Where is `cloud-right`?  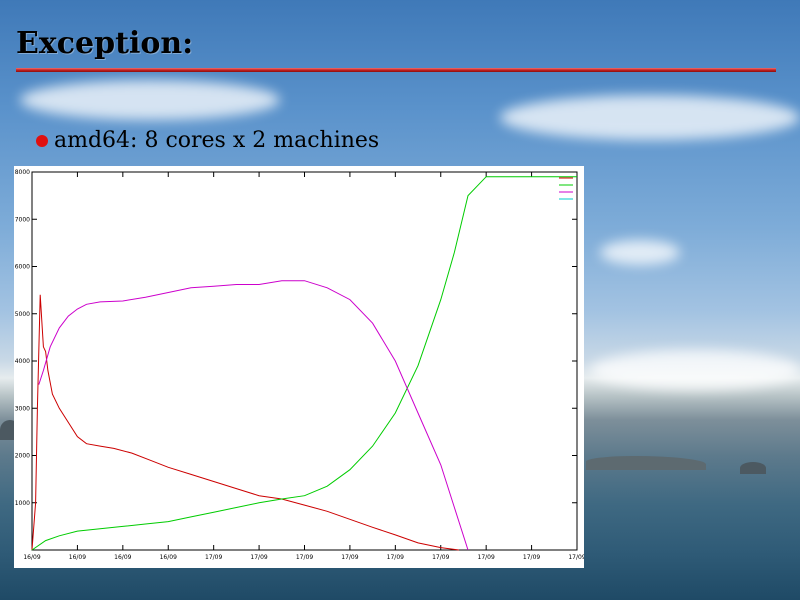 cloud-right is located at coordinates (650, 117).